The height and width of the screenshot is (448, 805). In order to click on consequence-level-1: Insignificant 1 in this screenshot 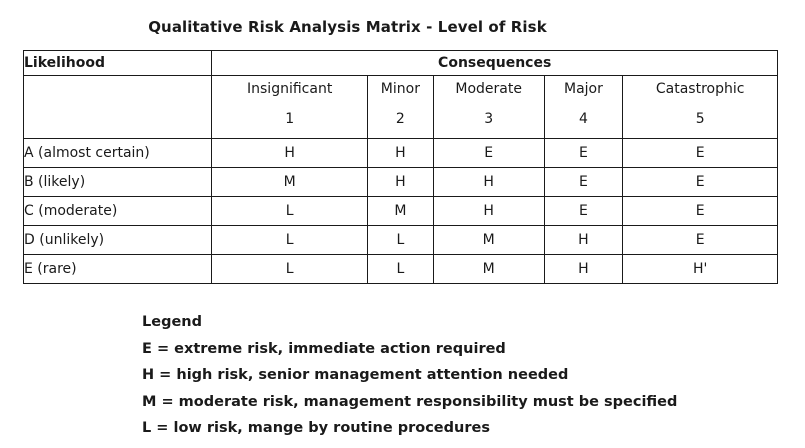, I will do `click(289, 107)`.